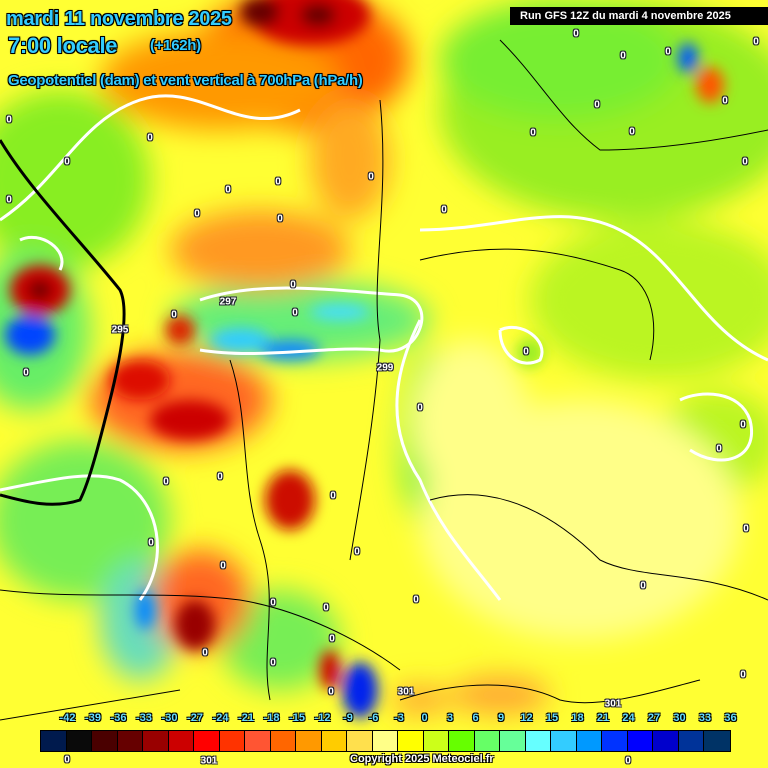 This screenshot has width=768, height=768. Describe the element at coordinates (119, 19) in the screenshot. I see `forecast-date: mardi 11 novembre 2025` at that location.